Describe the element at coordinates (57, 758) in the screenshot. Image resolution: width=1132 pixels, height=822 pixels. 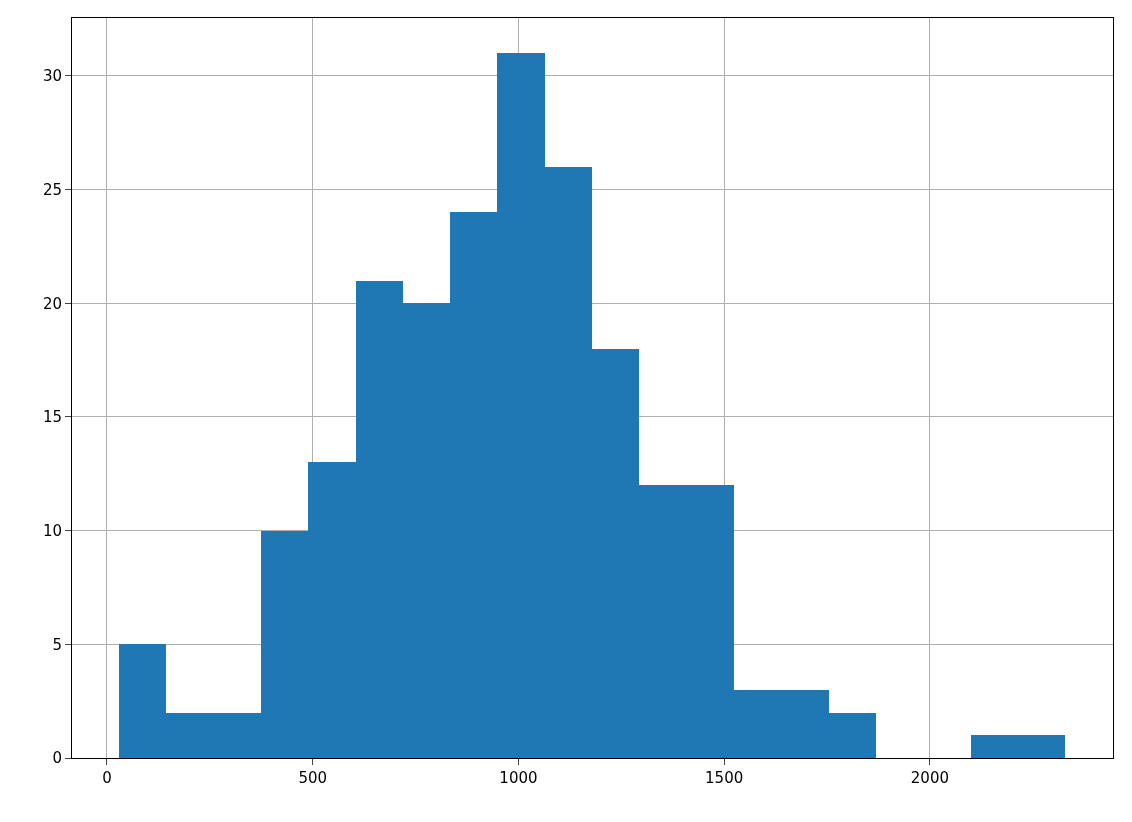
I see `y-tick-label: 0` at that location.